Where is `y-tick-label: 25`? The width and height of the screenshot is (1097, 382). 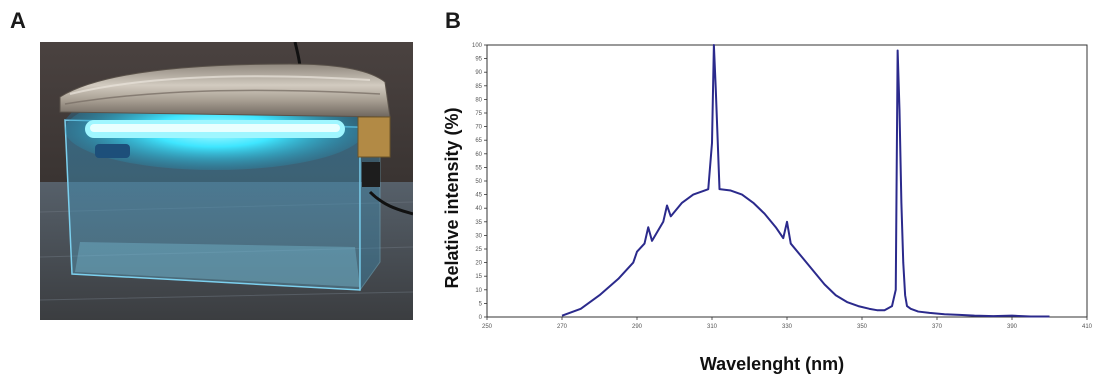 y-tick-label: 25 is located at coordinates (478, 250).